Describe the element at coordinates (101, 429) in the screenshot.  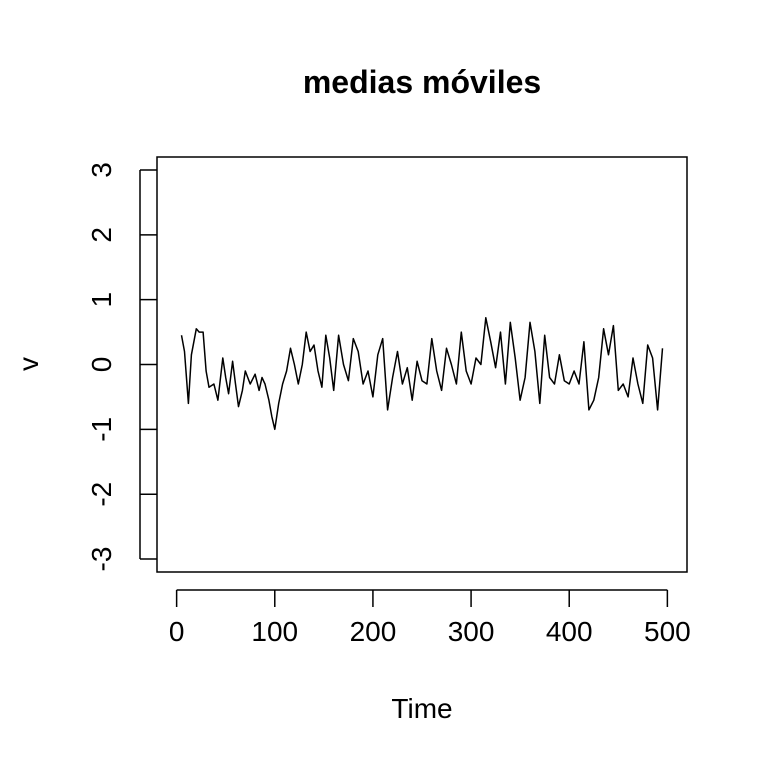
I see `y-tick-label: -1` at that location.